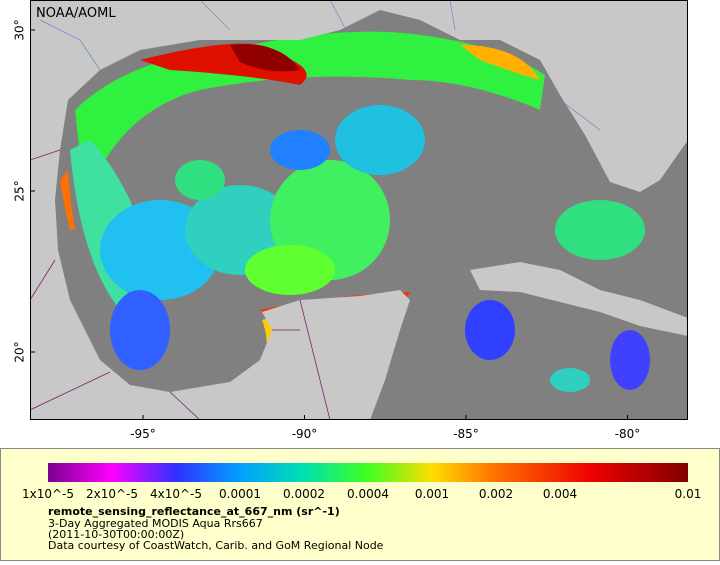 The height and width of the screenshot is (565, 720). What do you see at coordinates (176, 494) in the screenshot?
I see `colorbar-label: 4x10^-5` at bounding box center [176, 494].